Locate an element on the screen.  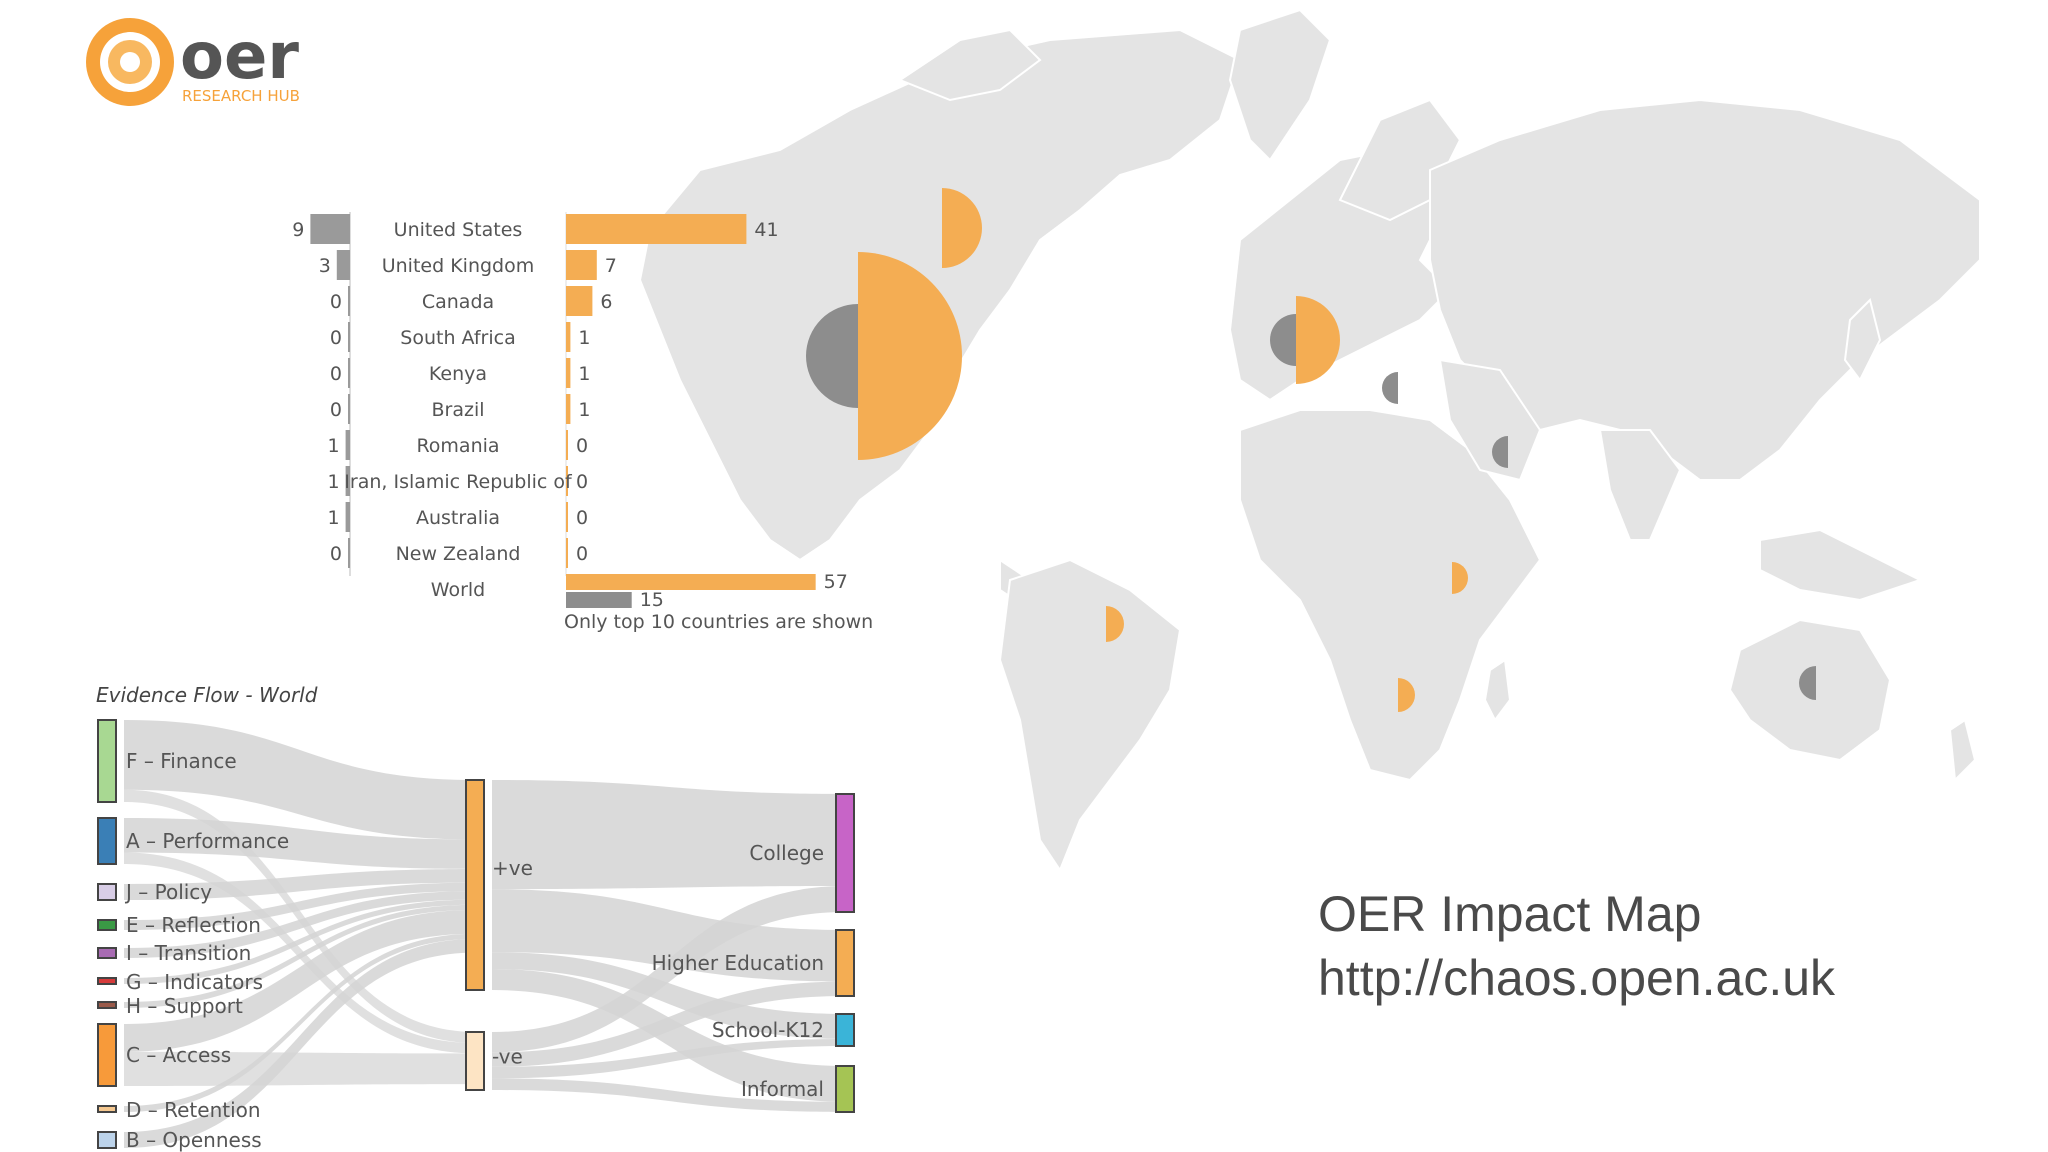
middle-east is located at coordinates (1490, 420).